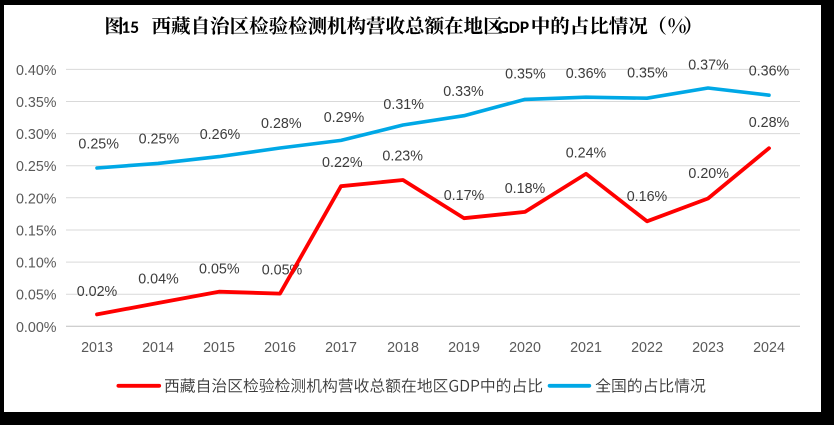  What do you see at coordinates (708, 348) in the screenshot?
I see `svg-text: 2023` at bounding box center [708, 348].